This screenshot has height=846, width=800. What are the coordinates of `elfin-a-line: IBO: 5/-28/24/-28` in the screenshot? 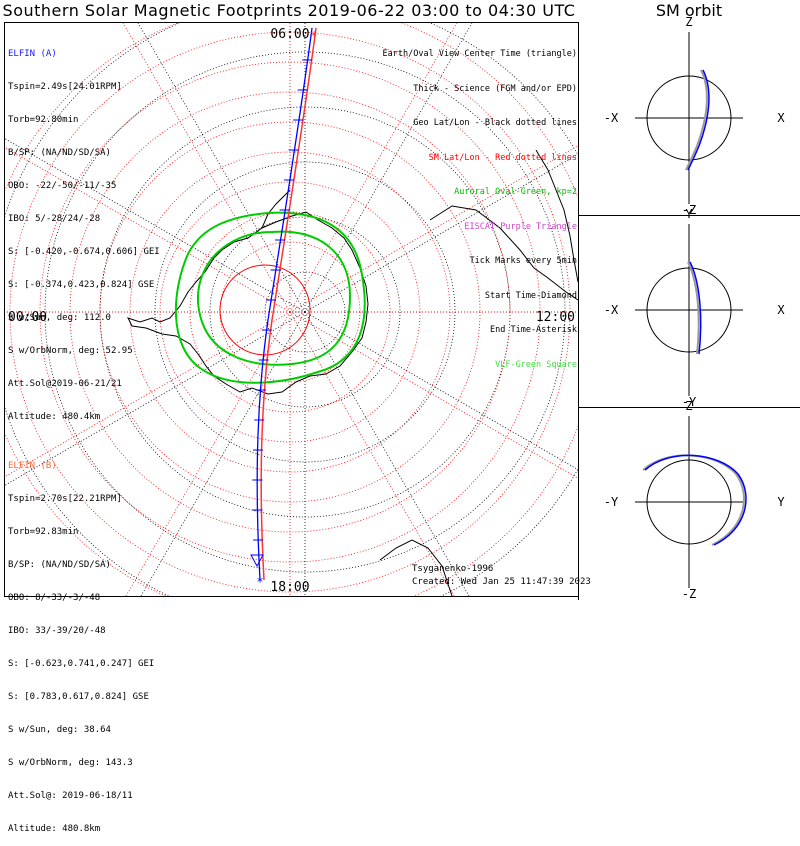 It's located at (54, 219).